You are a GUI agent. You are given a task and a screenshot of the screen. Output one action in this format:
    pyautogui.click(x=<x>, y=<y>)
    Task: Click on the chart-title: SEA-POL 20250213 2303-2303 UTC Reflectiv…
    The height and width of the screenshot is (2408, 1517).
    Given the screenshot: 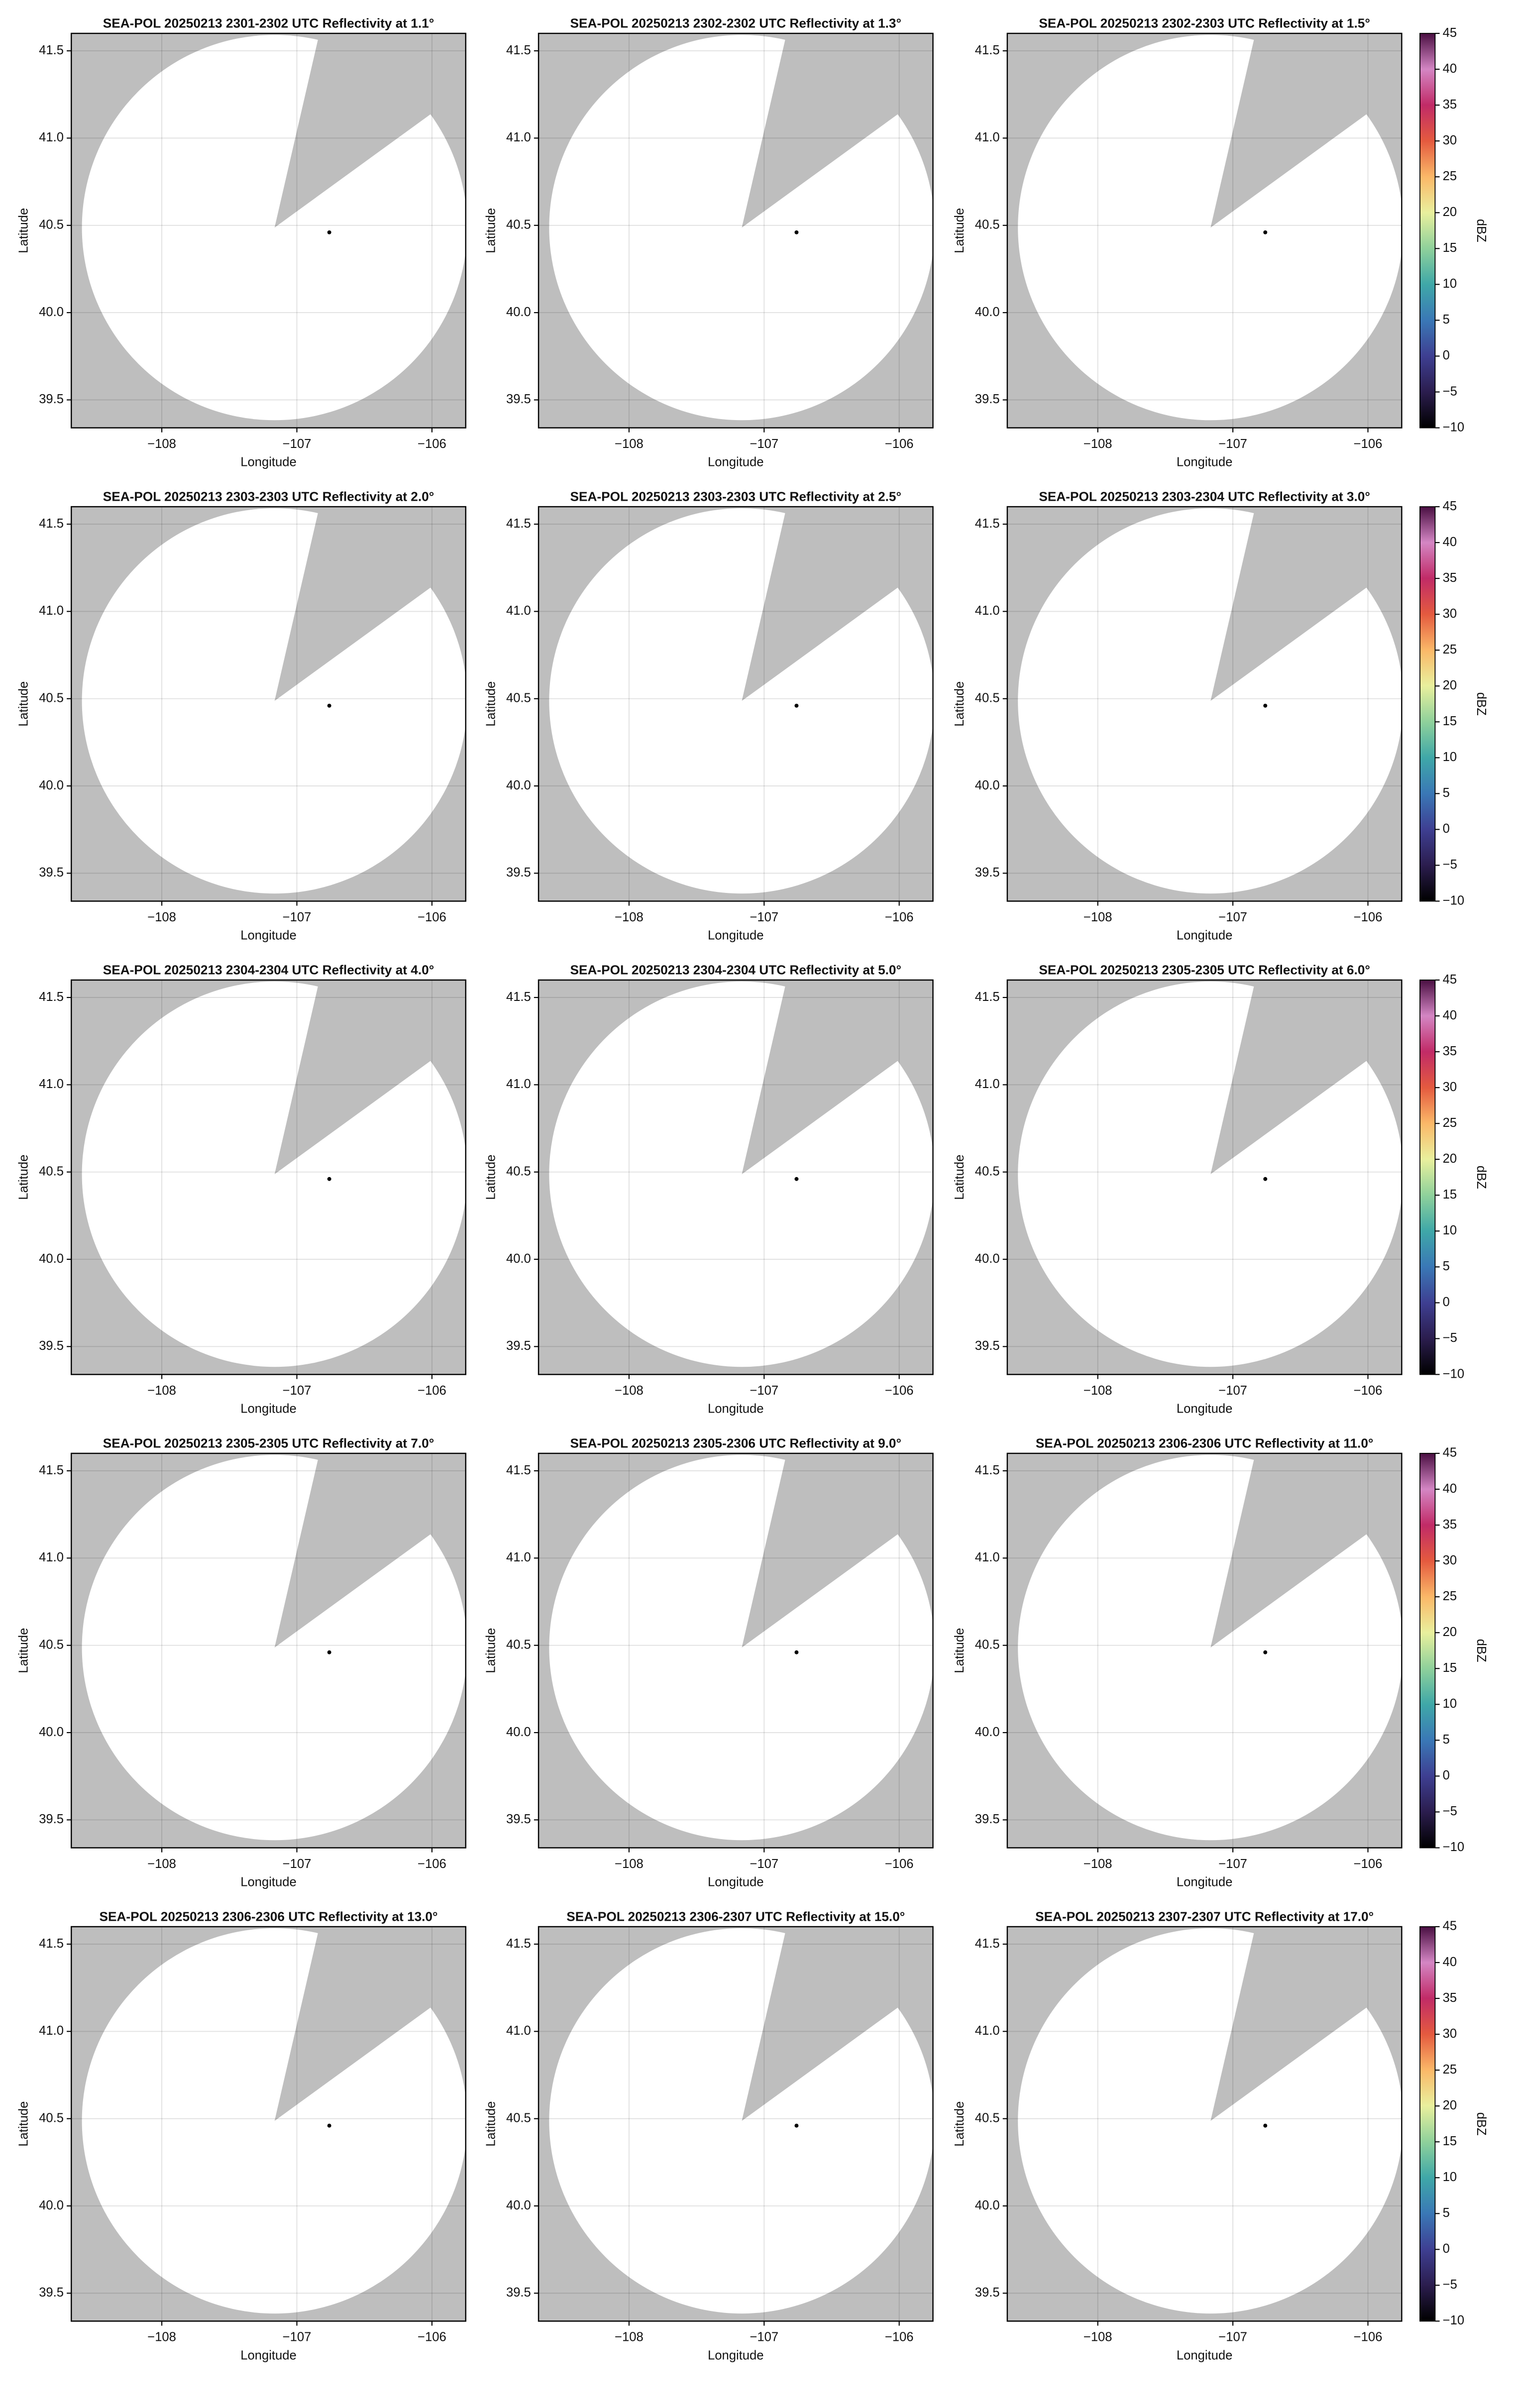 What is the action you would take?
    pyautogui.click(x=269, y=496)
    